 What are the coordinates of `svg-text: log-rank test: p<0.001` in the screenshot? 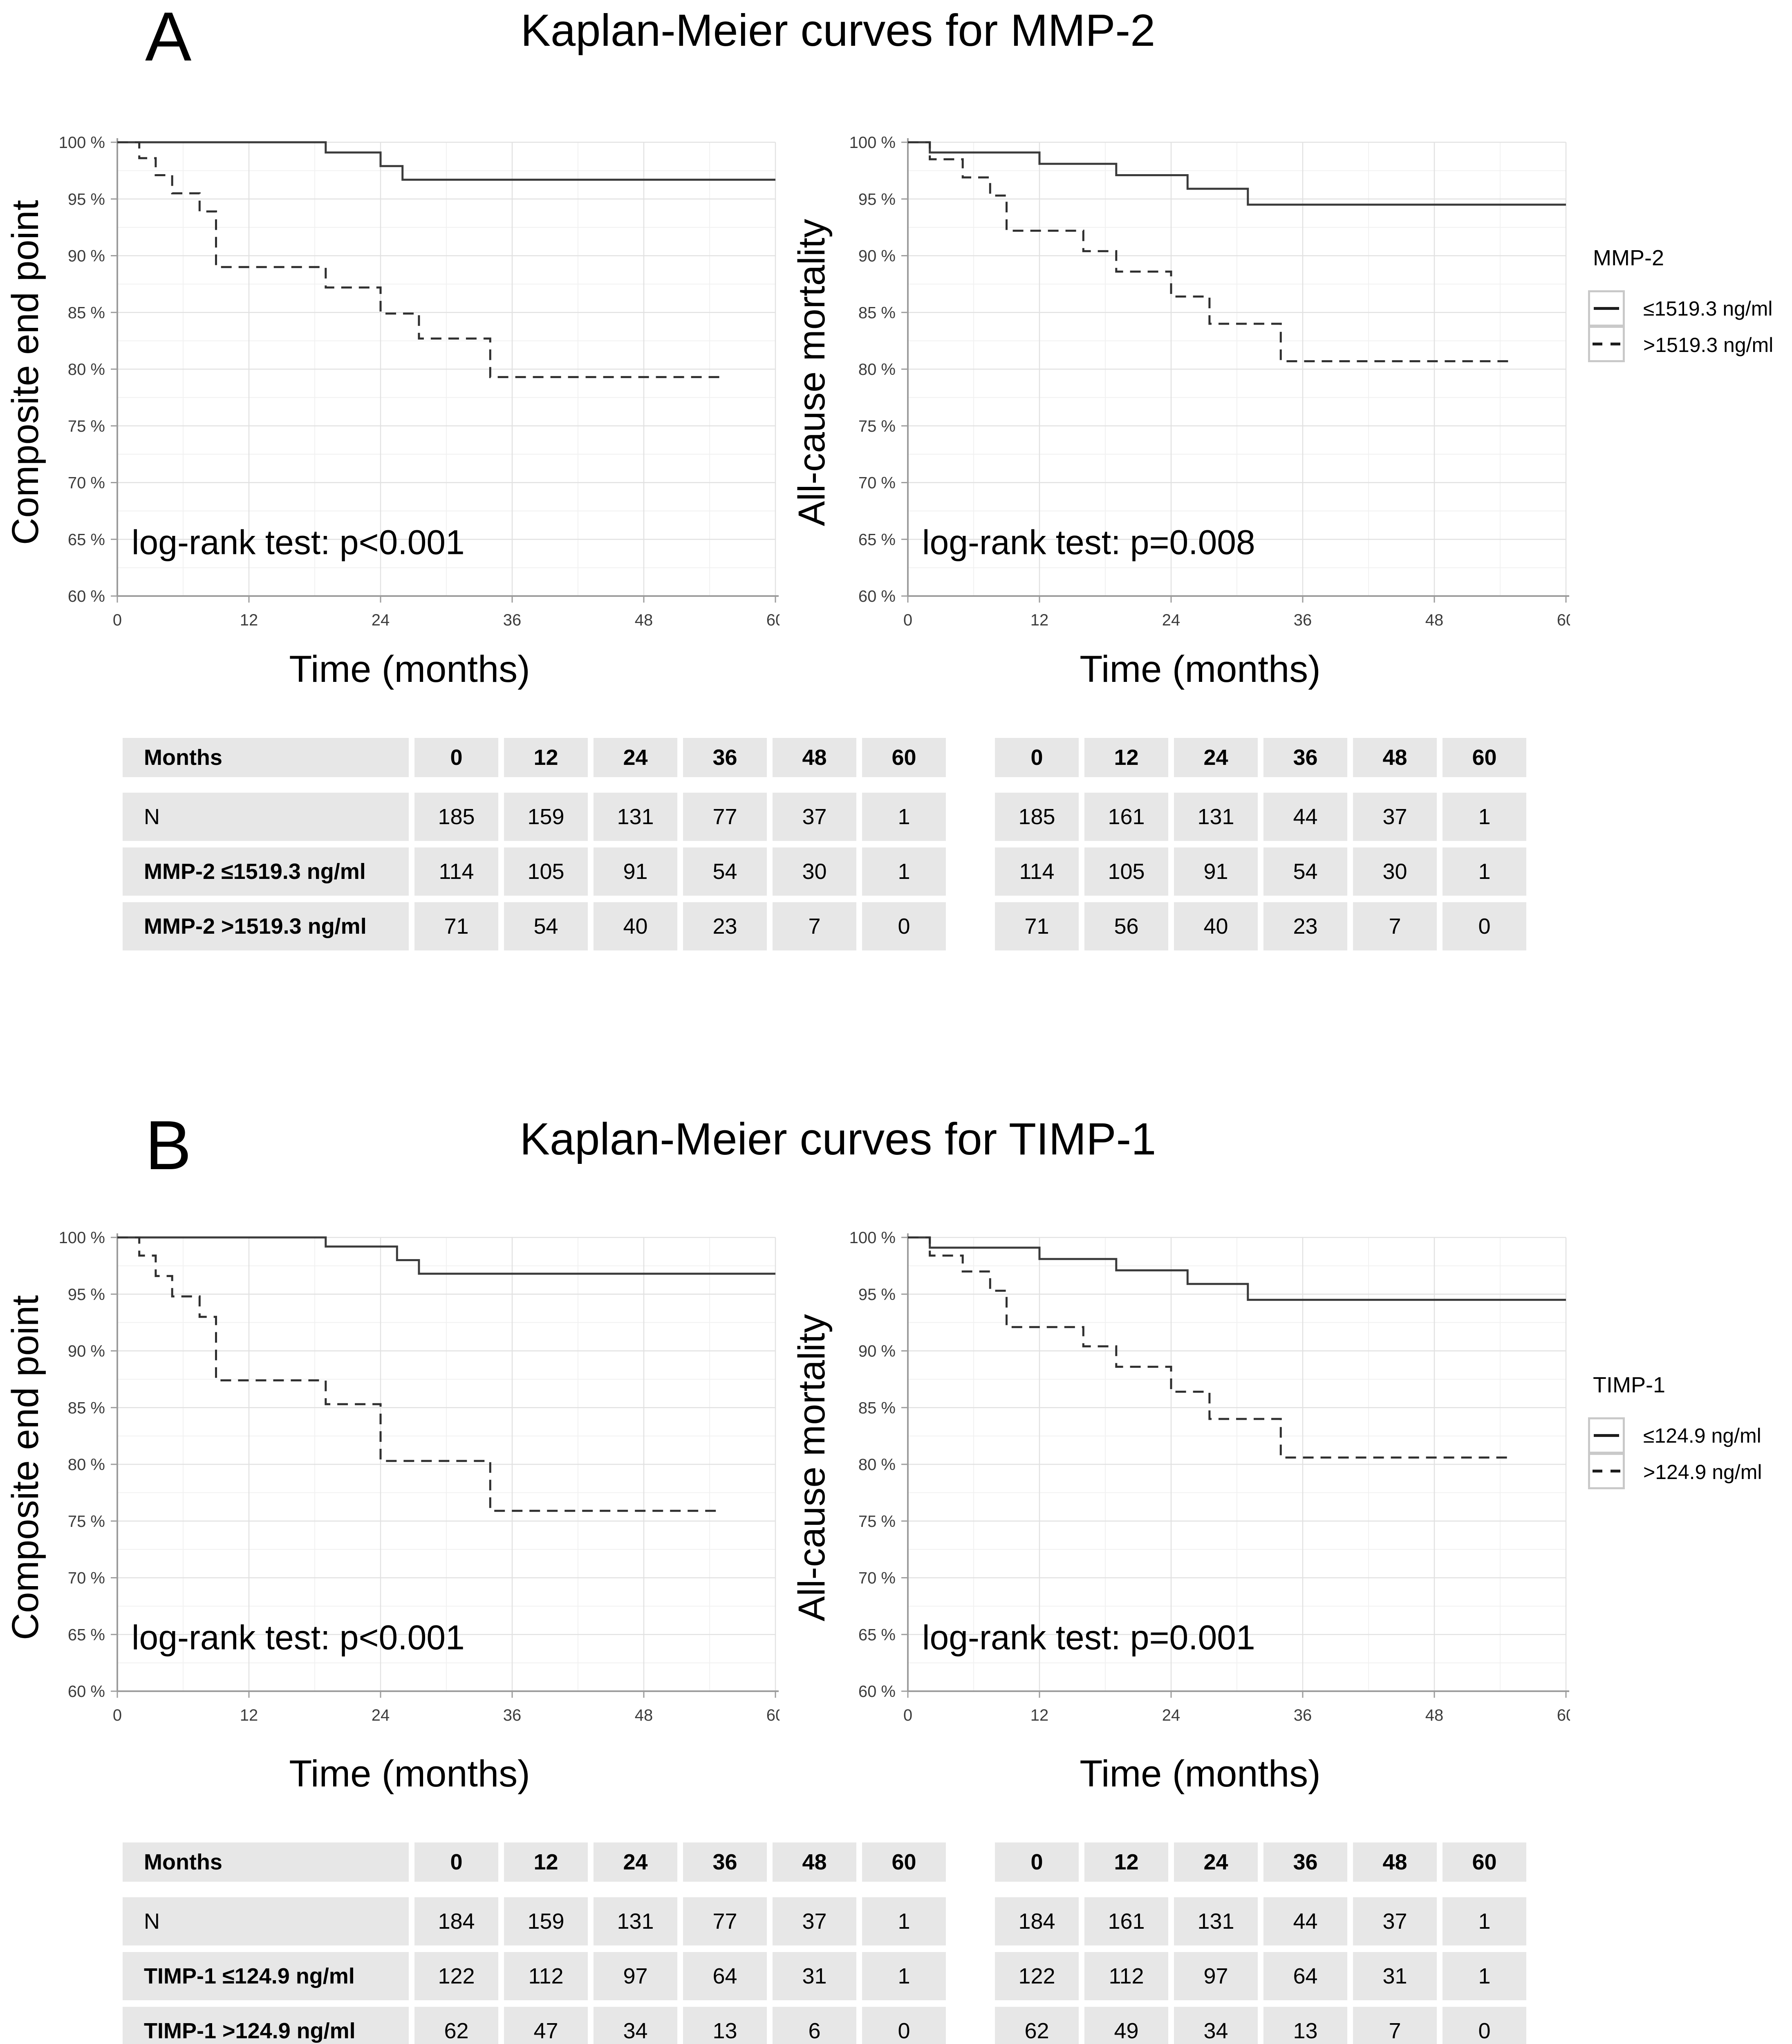 It's located at (299, 542).